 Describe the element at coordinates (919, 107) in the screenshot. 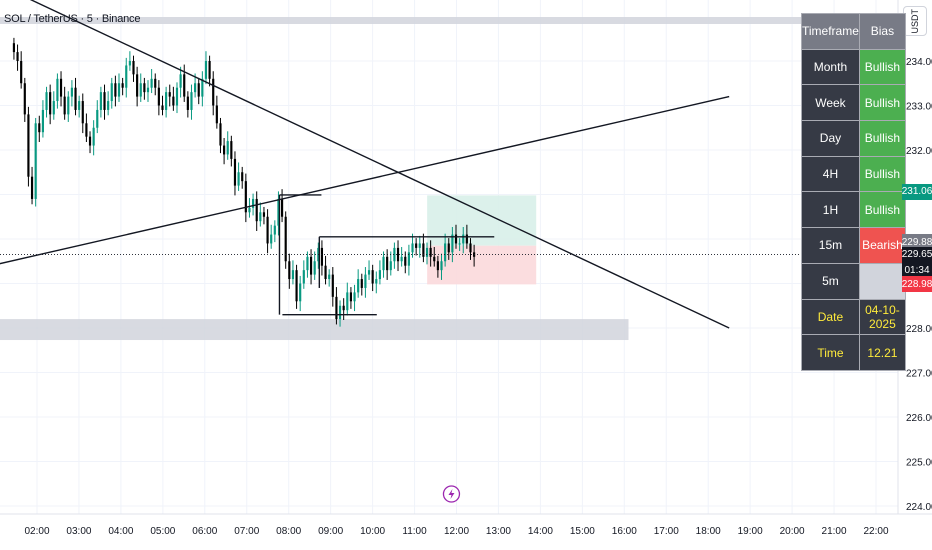

I see `y-tick-label: 233.00` at that location.